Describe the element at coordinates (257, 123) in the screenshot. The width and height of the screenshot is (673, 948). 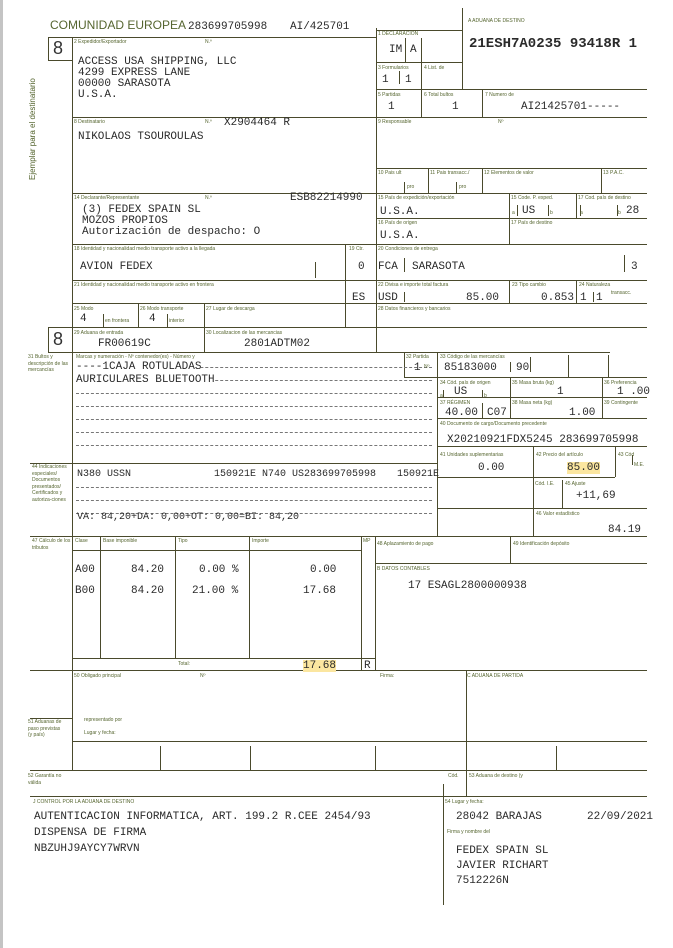
I see `consignee-id: X2904464 R` at that location.